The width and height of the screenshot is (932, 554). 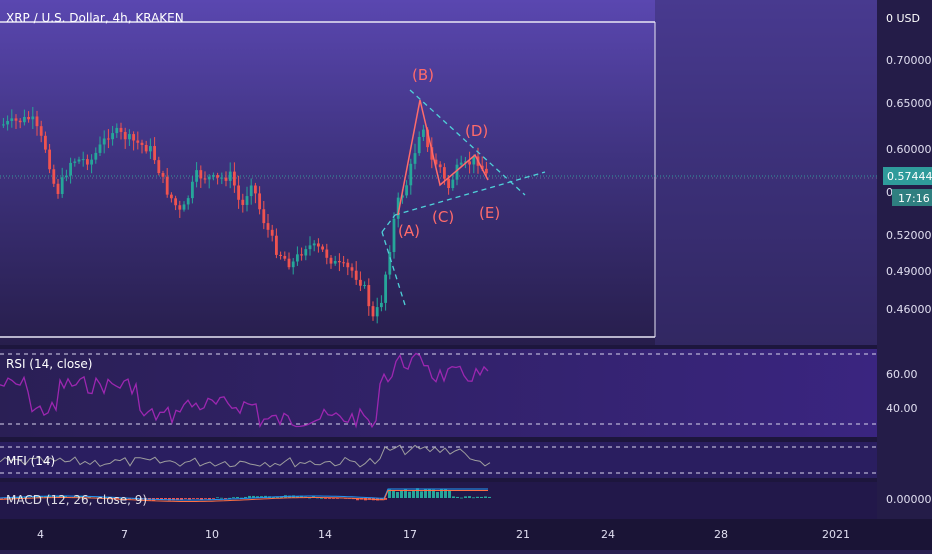 I want to click on price-tick: 0.52000, so click(x=909, y=235).